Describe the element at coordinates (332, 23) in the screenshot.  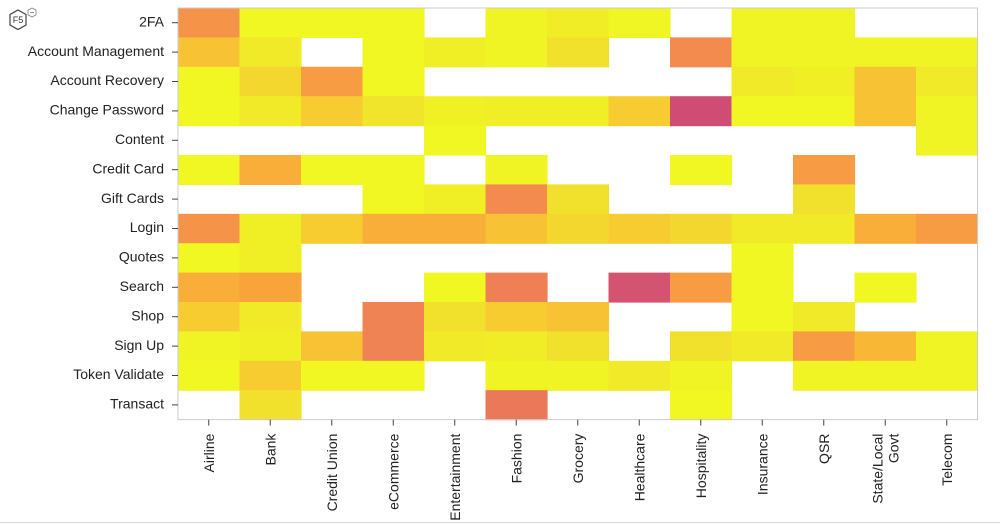
I see `heatmap-cell-2fa-credit-union` at that location.